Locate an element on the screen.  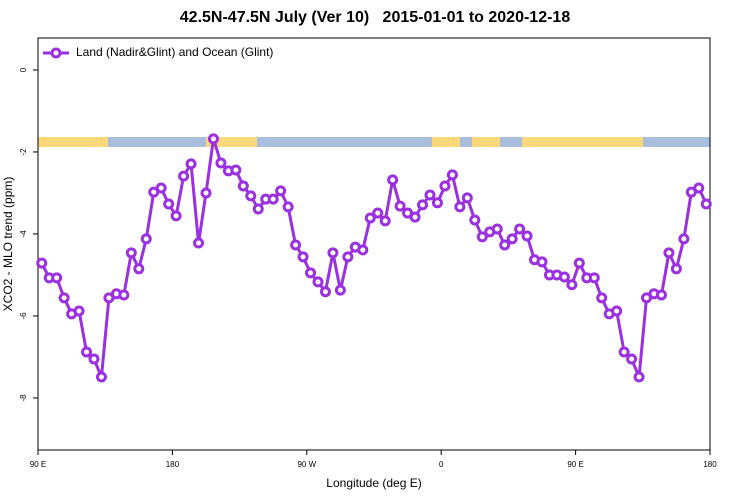
legend-marker is located at coordinates (56, 53).